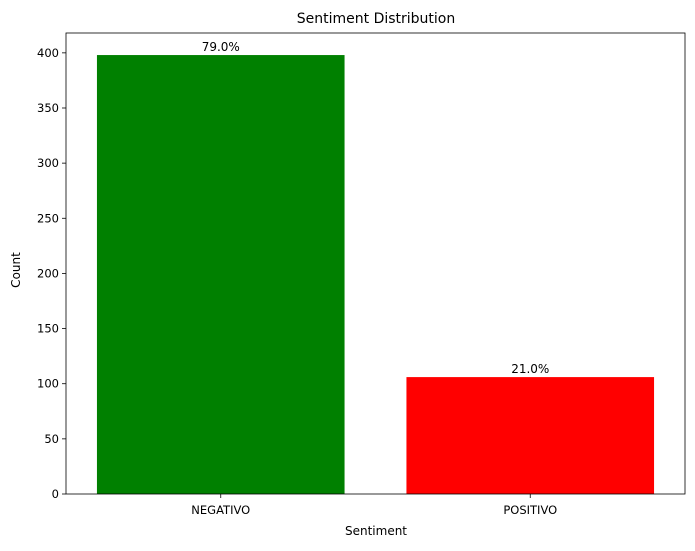  What do you see at coordinates (220, 510) in the screenshot?
I see `x-tick-label-negativo: NEGATIVO` at bounding box center [220, 510].